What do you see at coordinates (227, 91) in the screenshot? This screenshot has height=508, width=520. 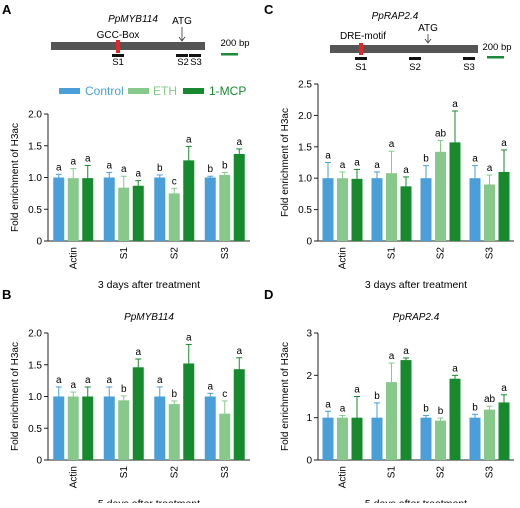 I see `legend-label-mcp: 1-MCP` at bounding box center [227, 91].